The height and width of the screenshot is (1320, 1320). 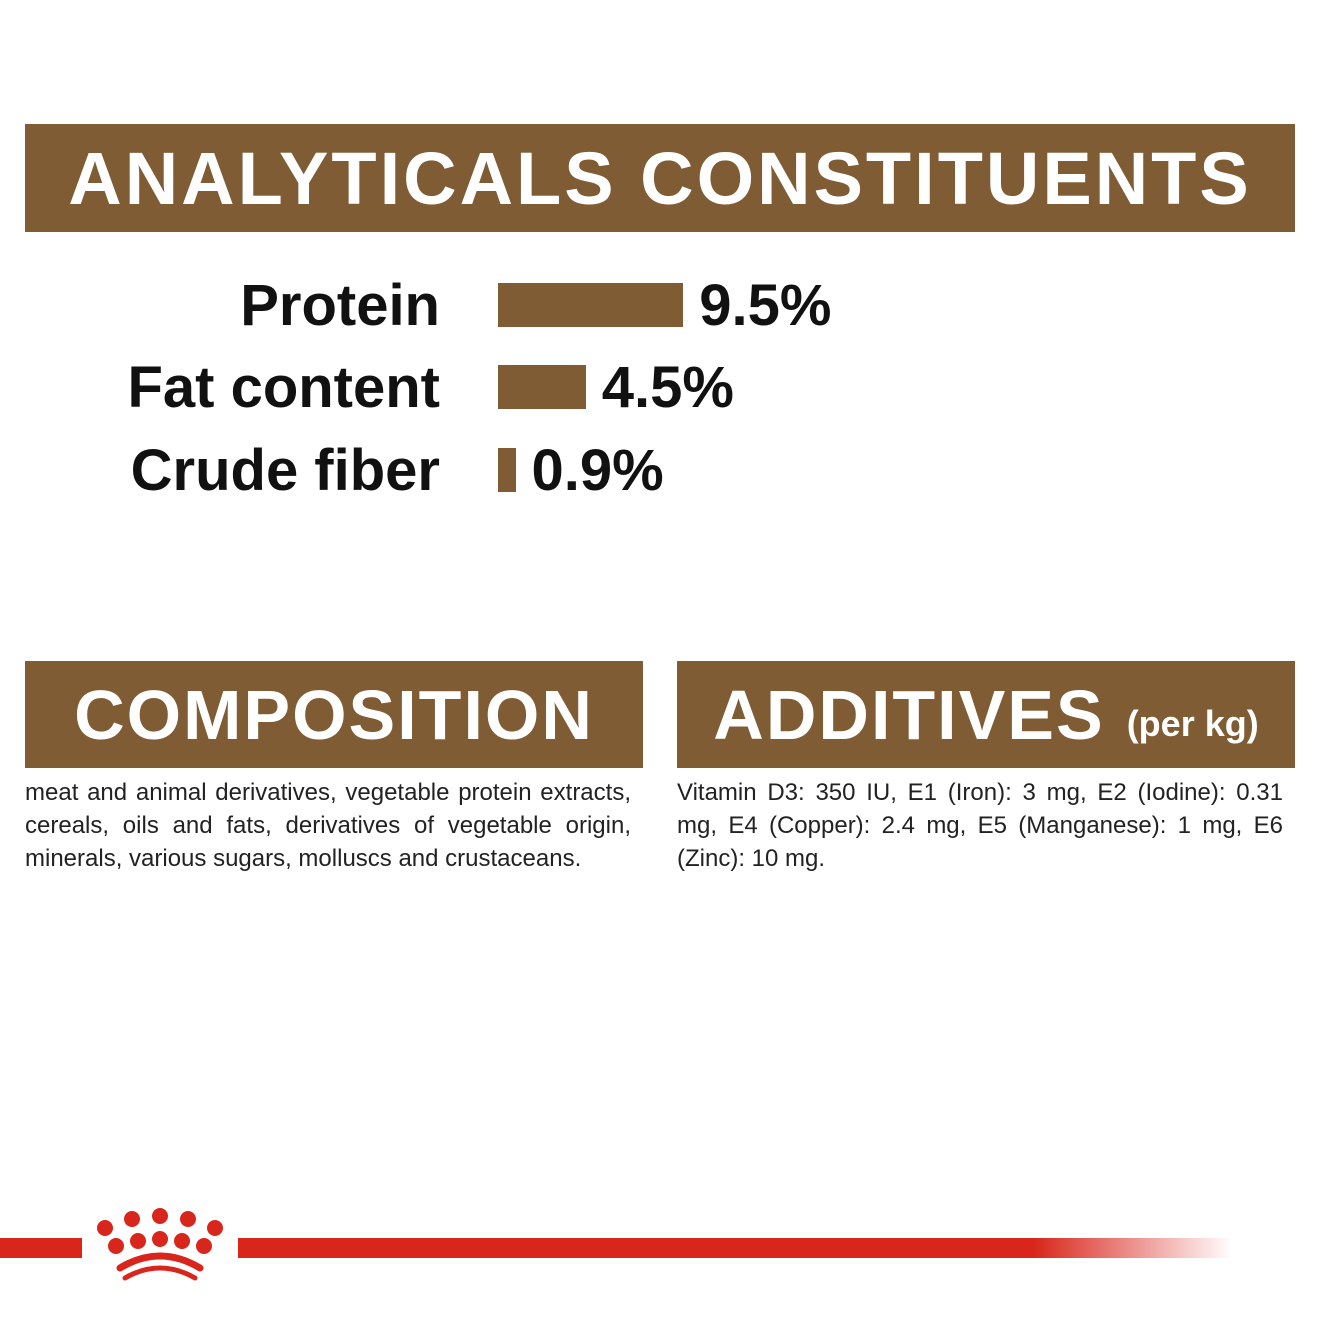 I want to click on constituent-label: Protein, so click(x=340, y=305).